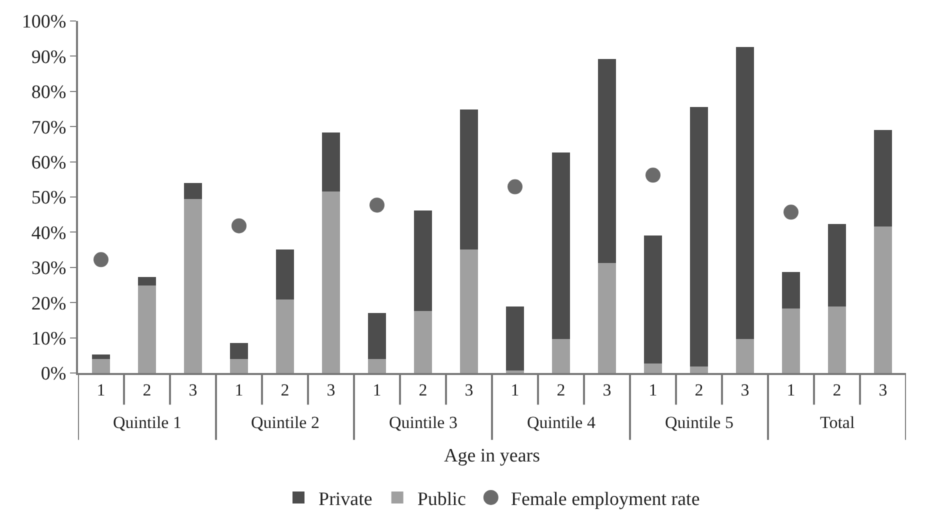 The width and height of the screenshot is (926, 528). I want to click on text: Quintile 4, so click(561, 422).